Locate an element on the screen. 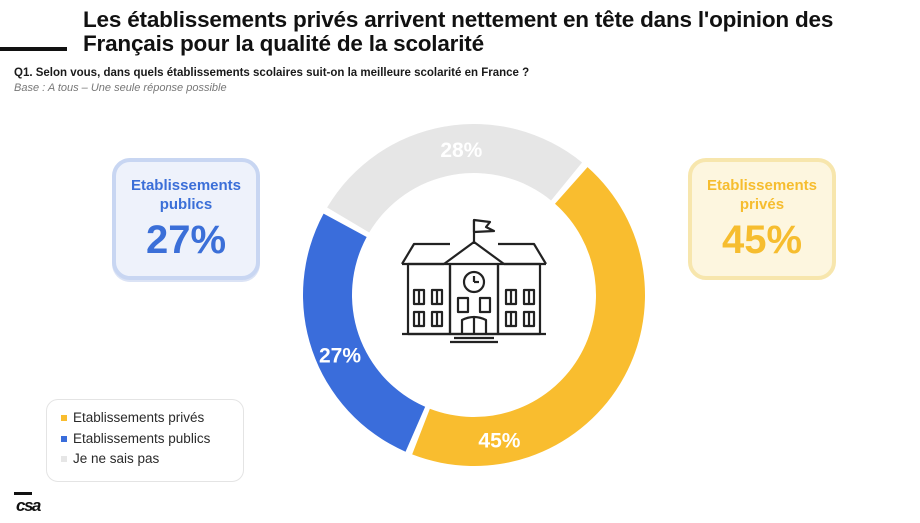 Image resolution: width=920 pixels, height=523 pixels. legend-item-unknown: Je ne sais pas is located at coordinates (152, 459).